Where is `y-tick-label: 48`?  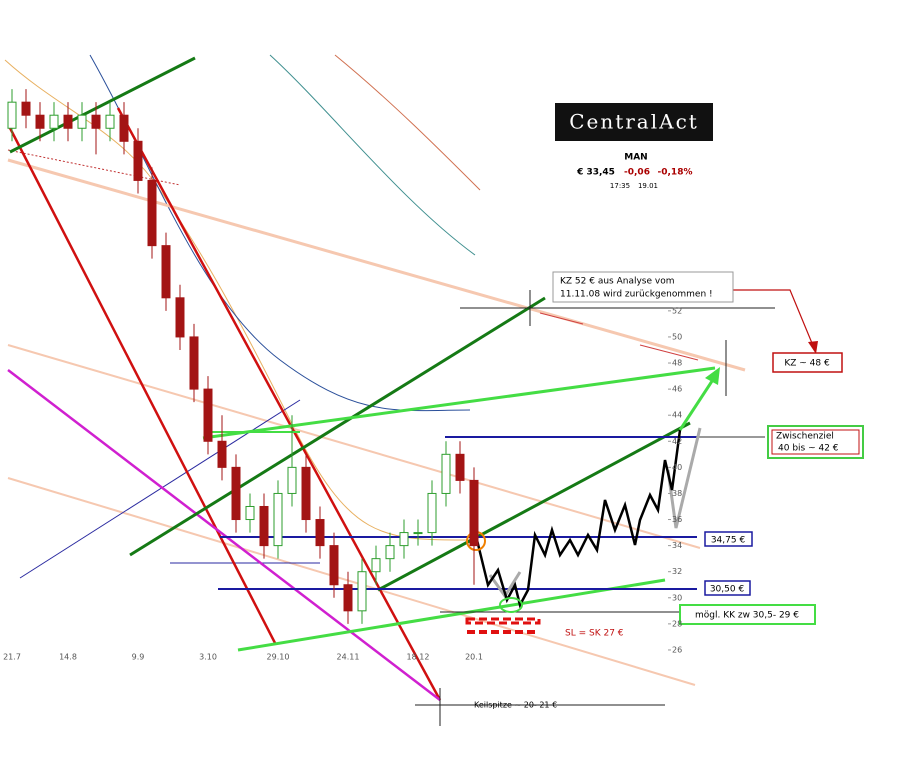
y-tick-label: 48 is located at coordinates (677, 363).